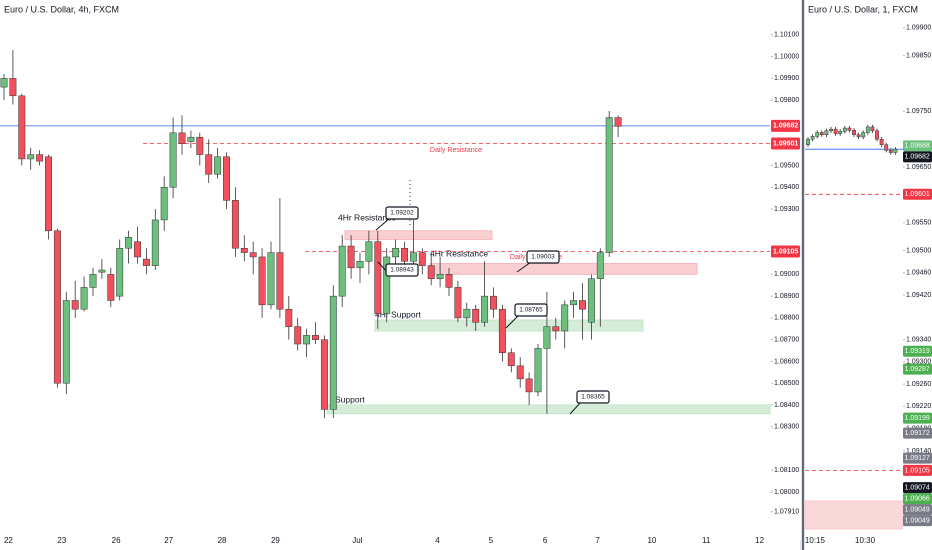 Image resolution: width=932 pixels, height=550 pixels. What do you see at coordinates (917, 146) in the screenshot?
I see `price-badge-label: 1.09688` at bounding box center [917, 146].